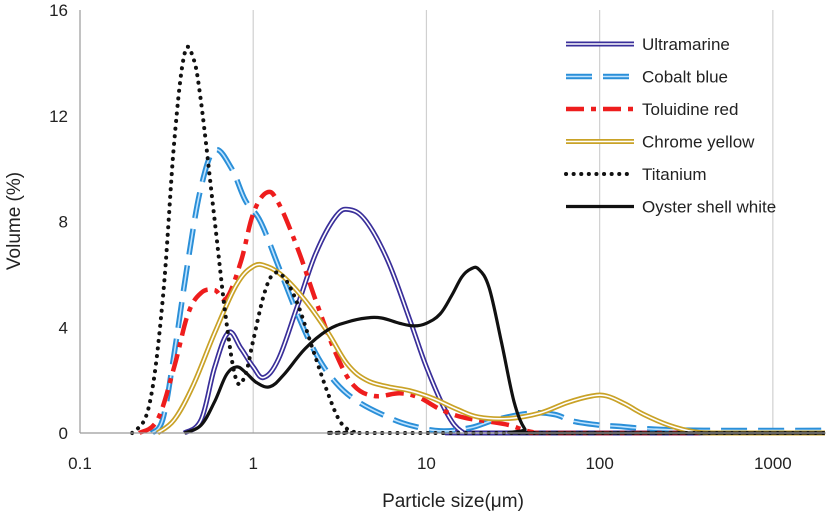 Image resolution: width=828 pixels, height=515 pixels. I want to click on legend-cobalt-blue-label: Cobalt blue, so click(685, 77).